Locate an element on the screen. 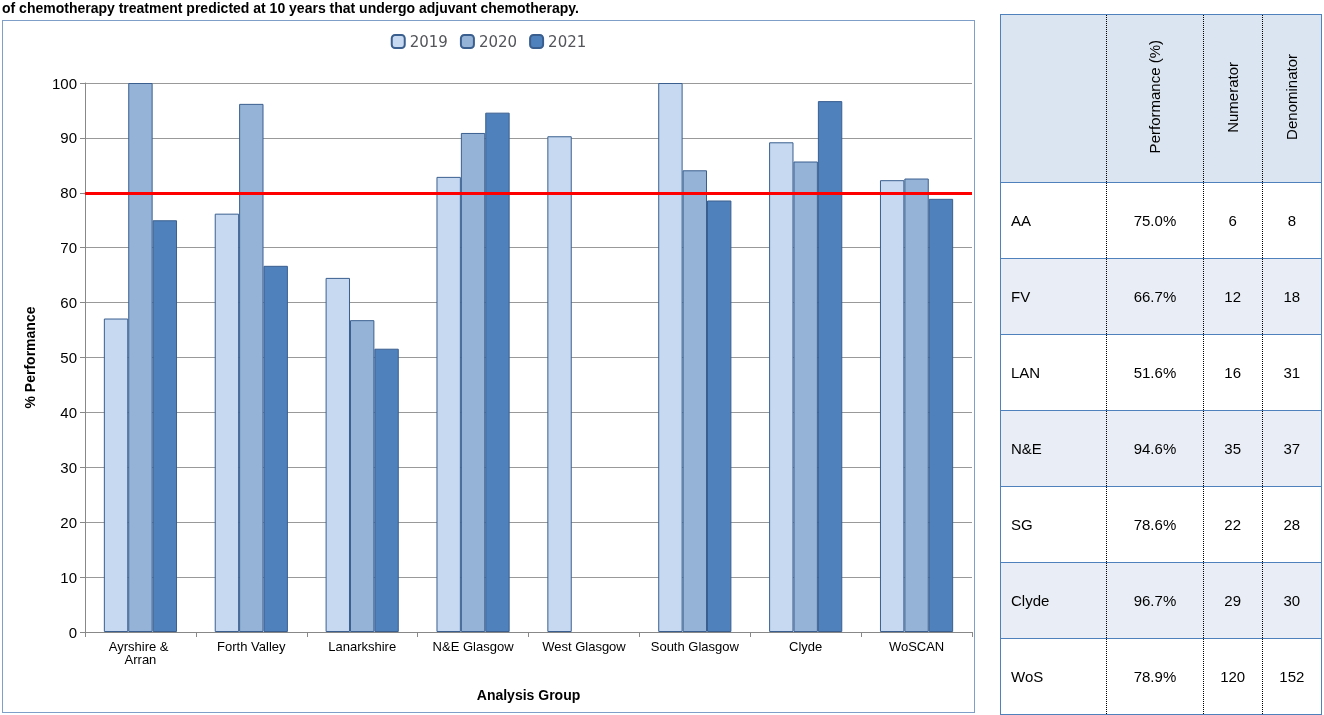 This screenshot has width=1324, height=715. text: 30 is located at coordinates (1292, 600).